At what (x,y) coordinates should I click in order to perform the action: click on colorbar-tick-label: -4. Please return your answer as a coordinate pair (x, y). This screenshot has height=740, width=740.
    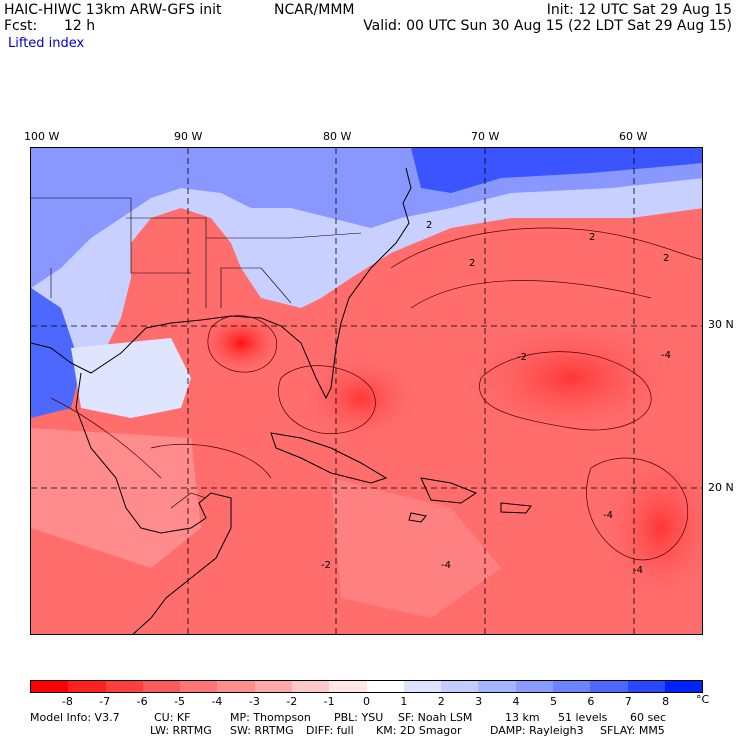
    Looking at the image, I should click on (217, 701).